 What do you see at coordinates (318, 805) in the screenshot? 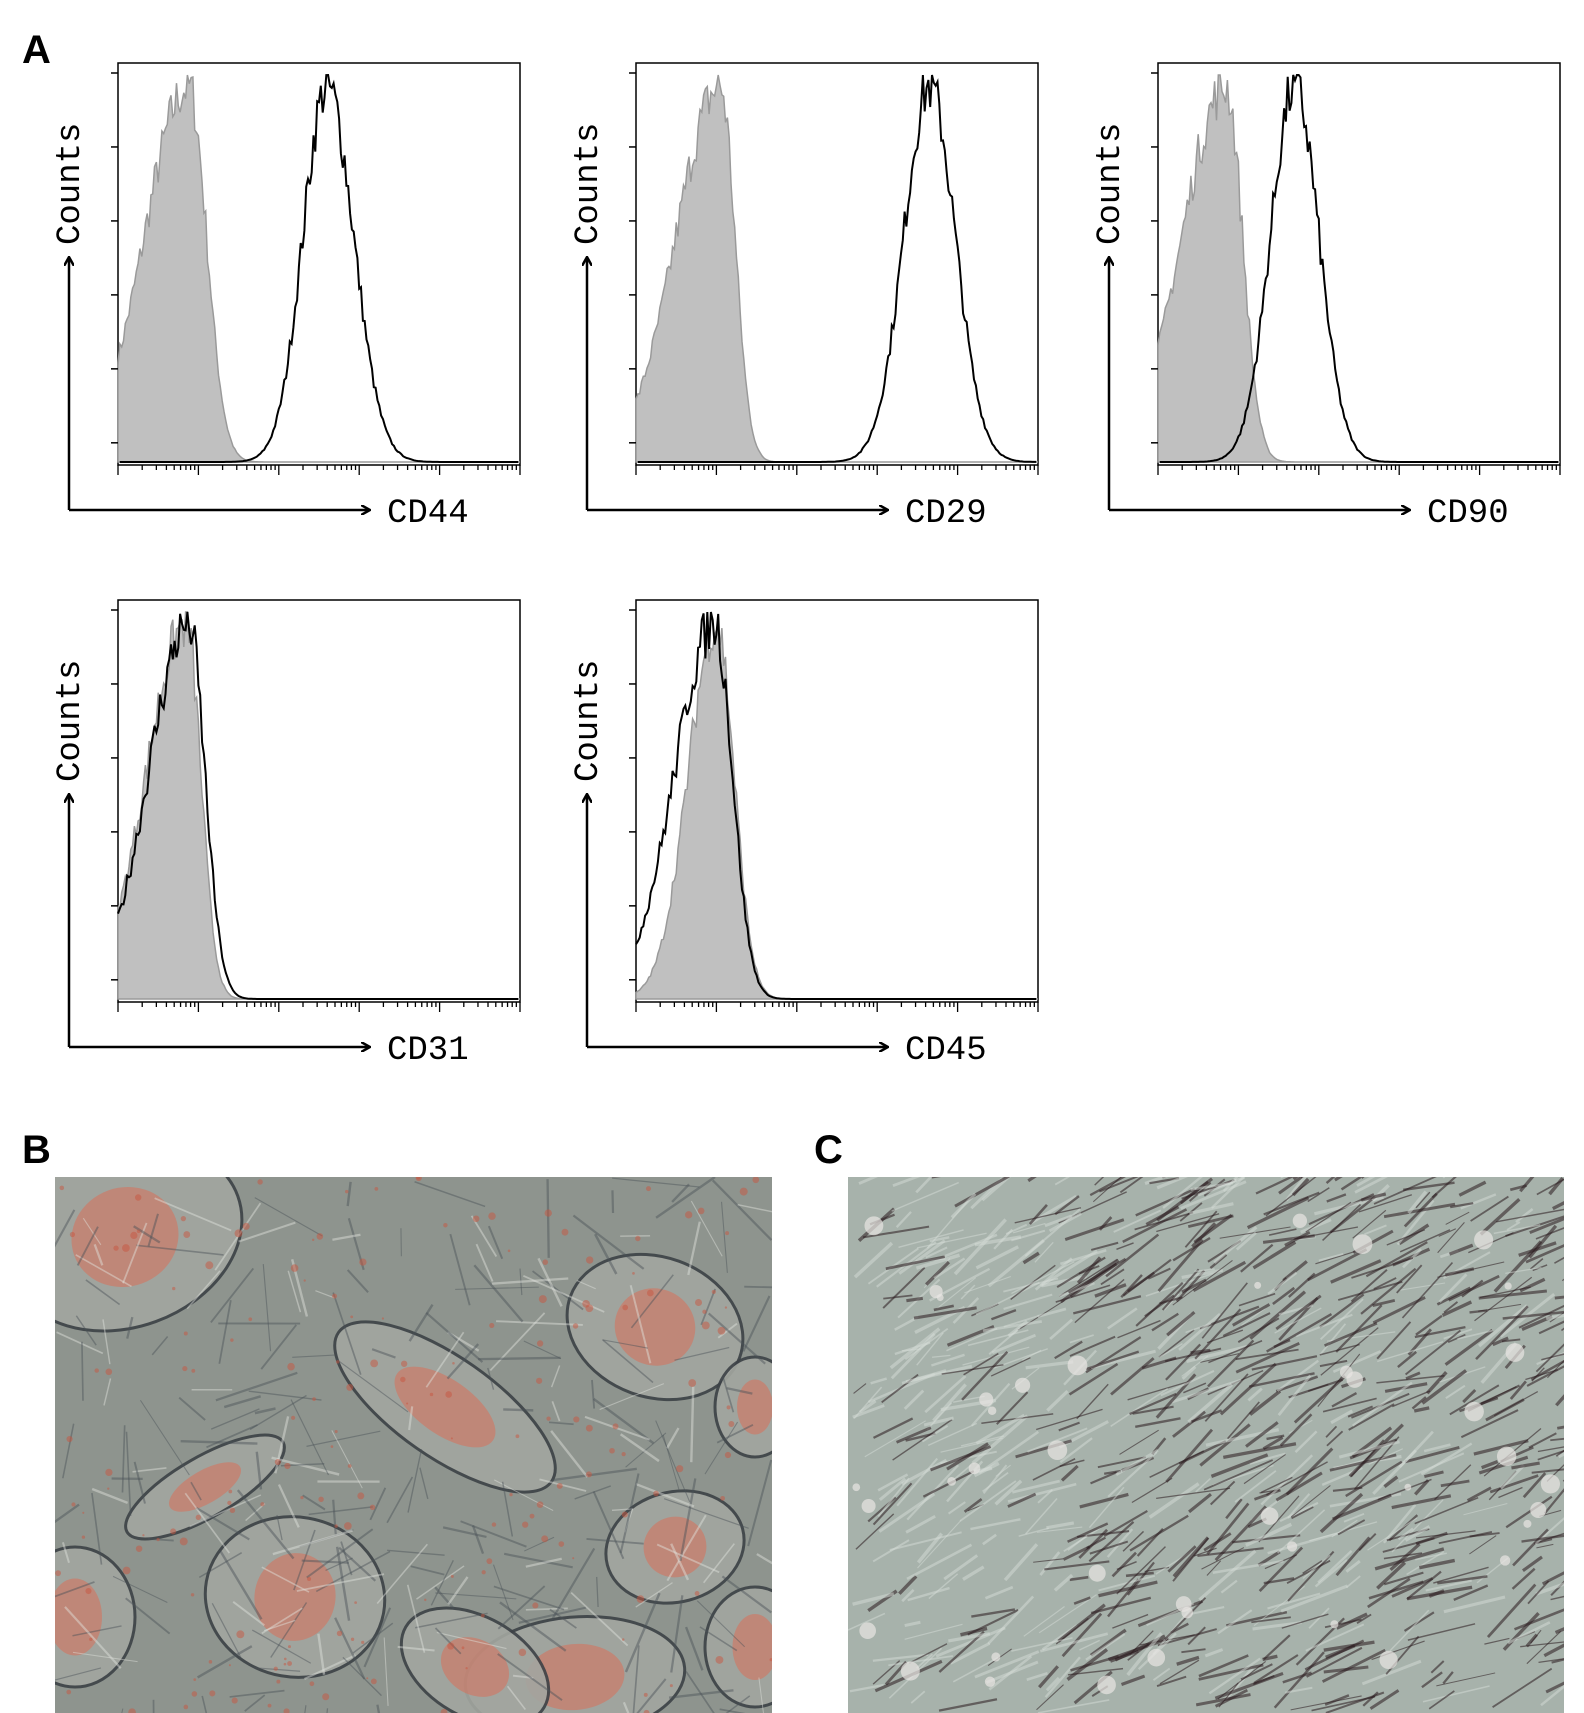
I see `stained-histogram` at bounding box center [318, 805].